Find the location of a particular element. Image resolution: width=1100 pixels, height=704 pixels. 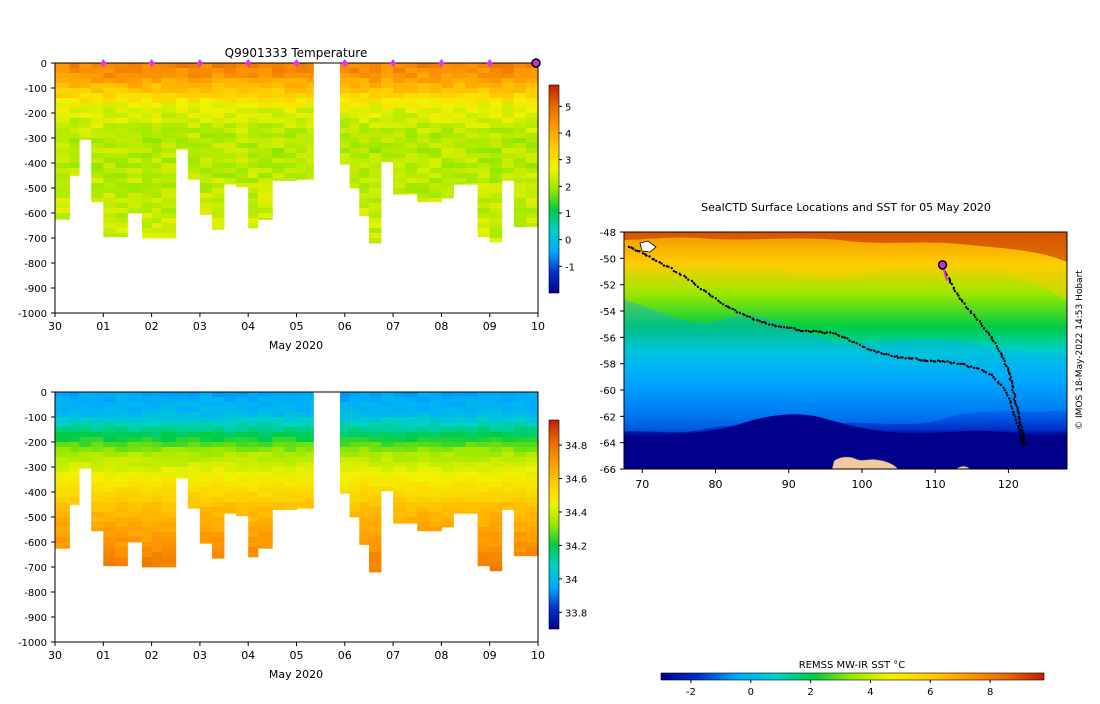

x-tick-label: 02 is located at coordinates (152, 326).